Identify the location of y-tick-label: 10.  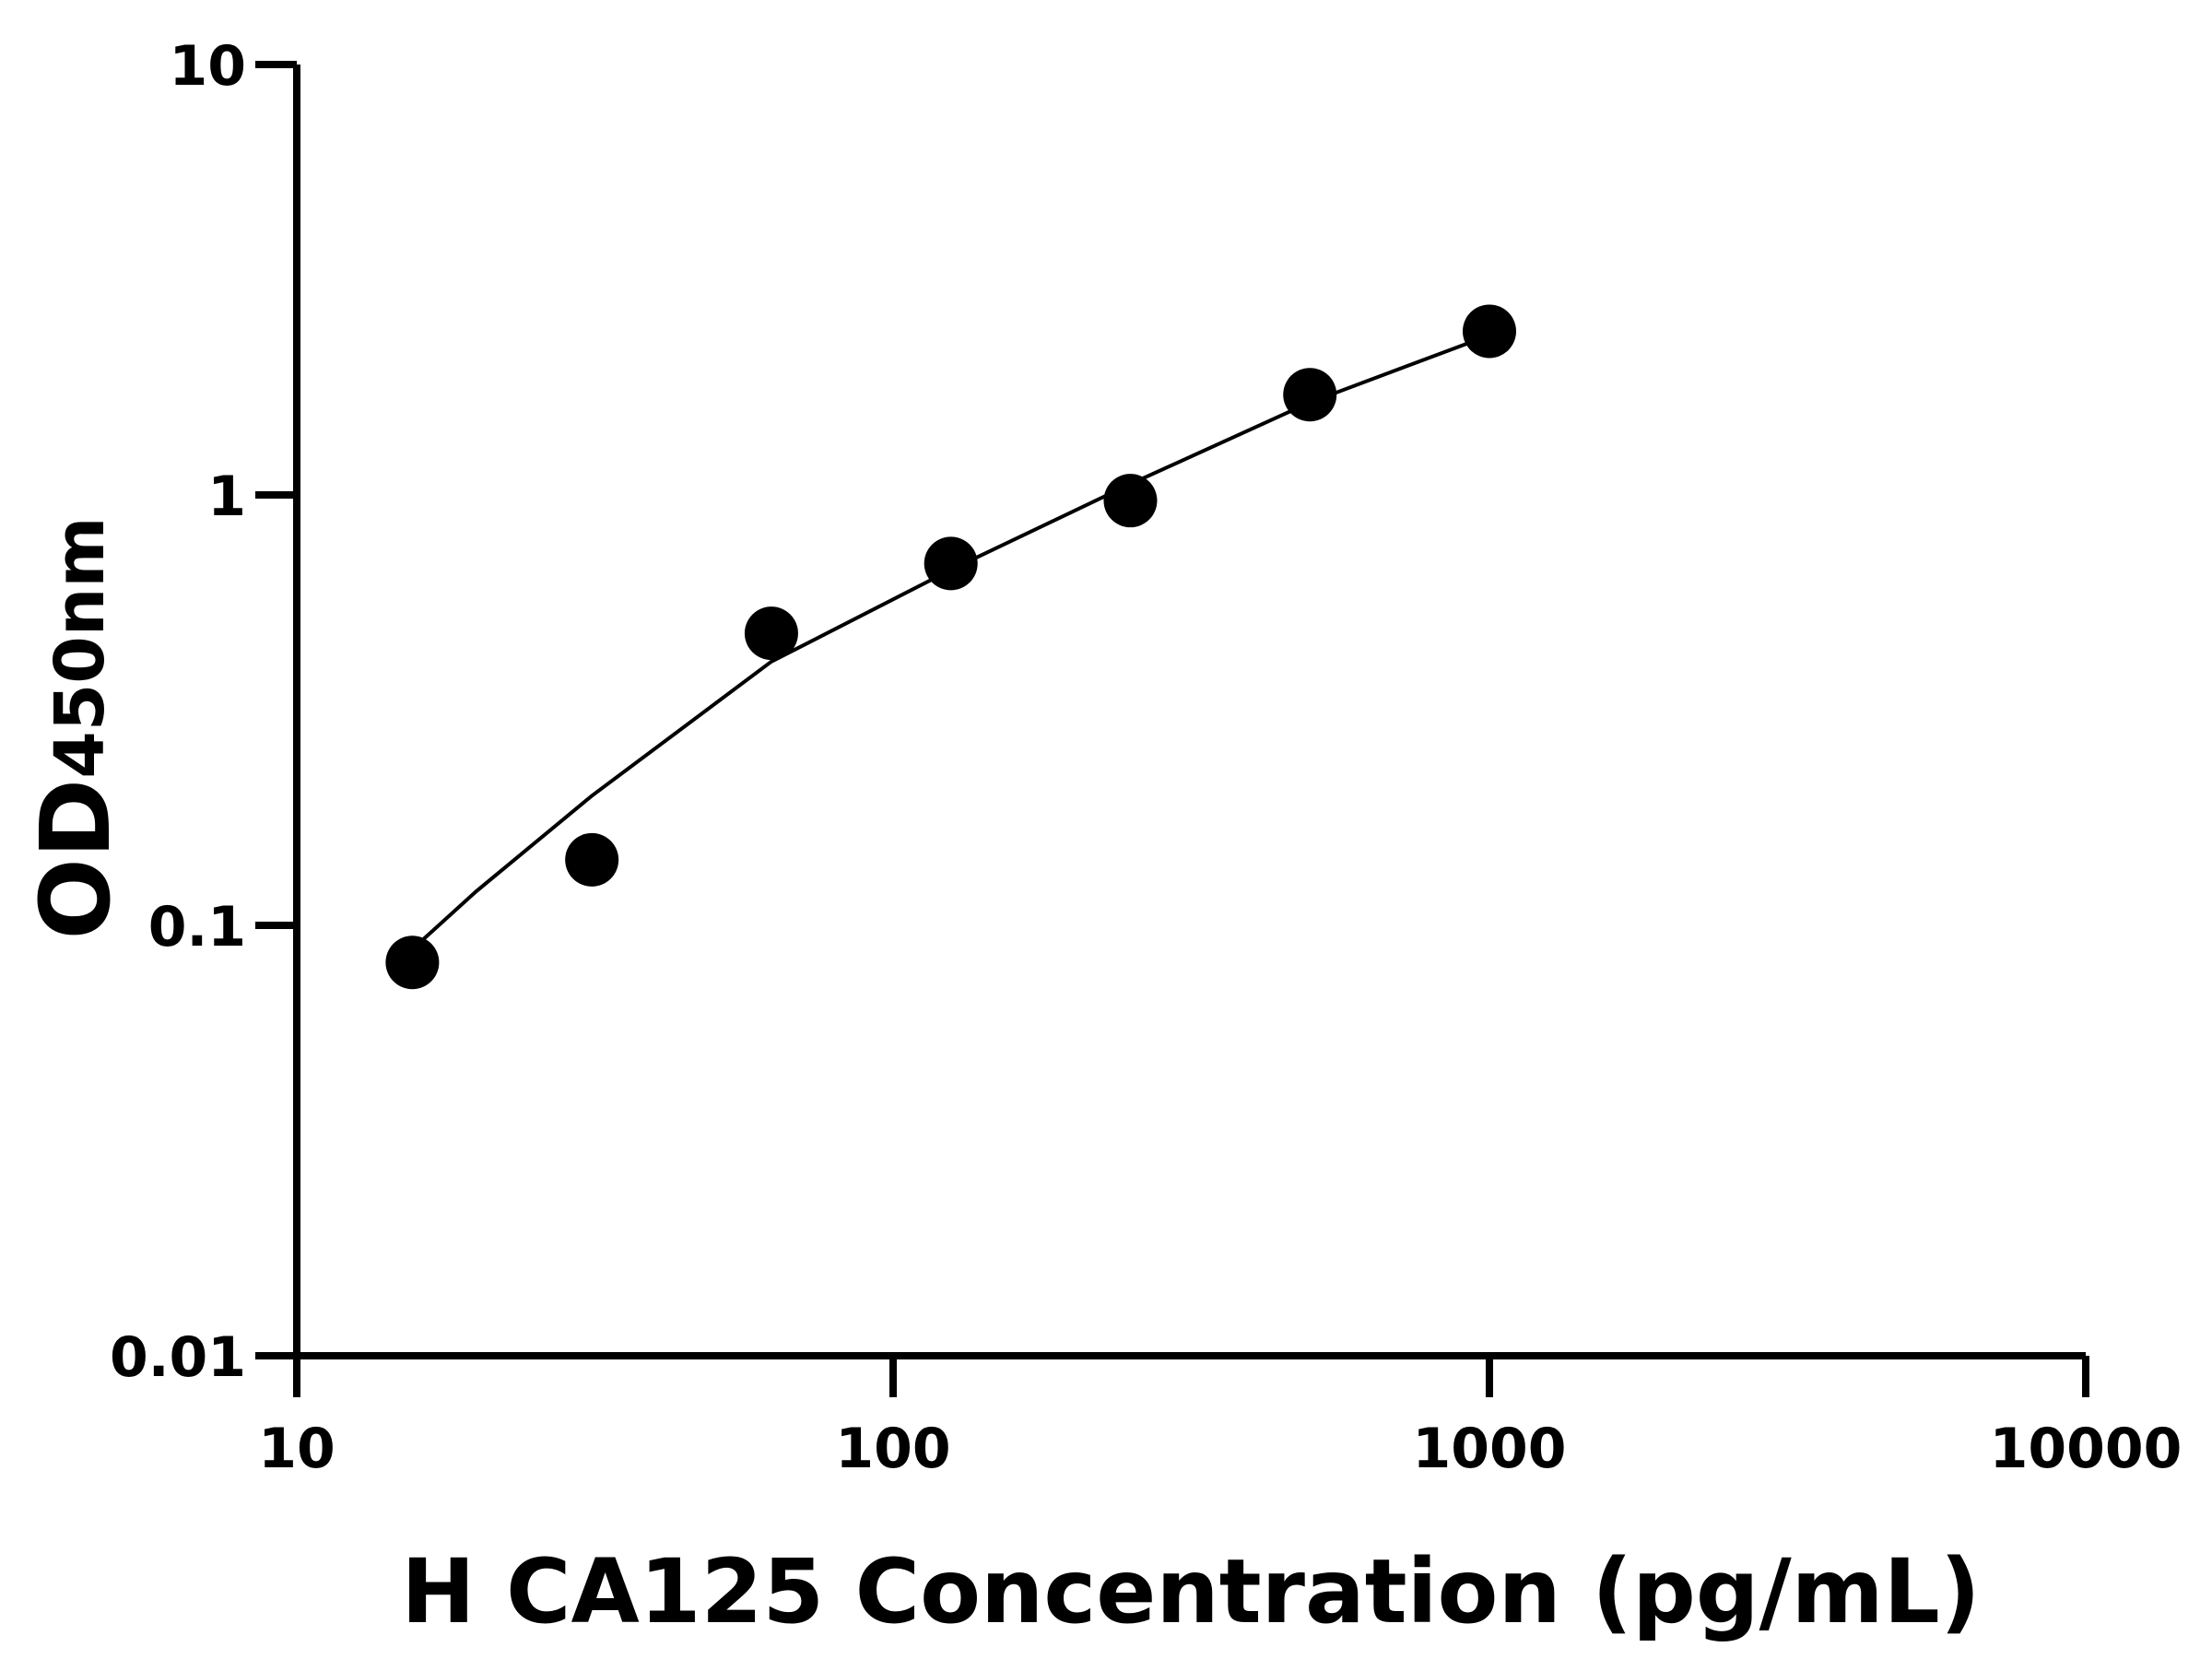
(208, 66).